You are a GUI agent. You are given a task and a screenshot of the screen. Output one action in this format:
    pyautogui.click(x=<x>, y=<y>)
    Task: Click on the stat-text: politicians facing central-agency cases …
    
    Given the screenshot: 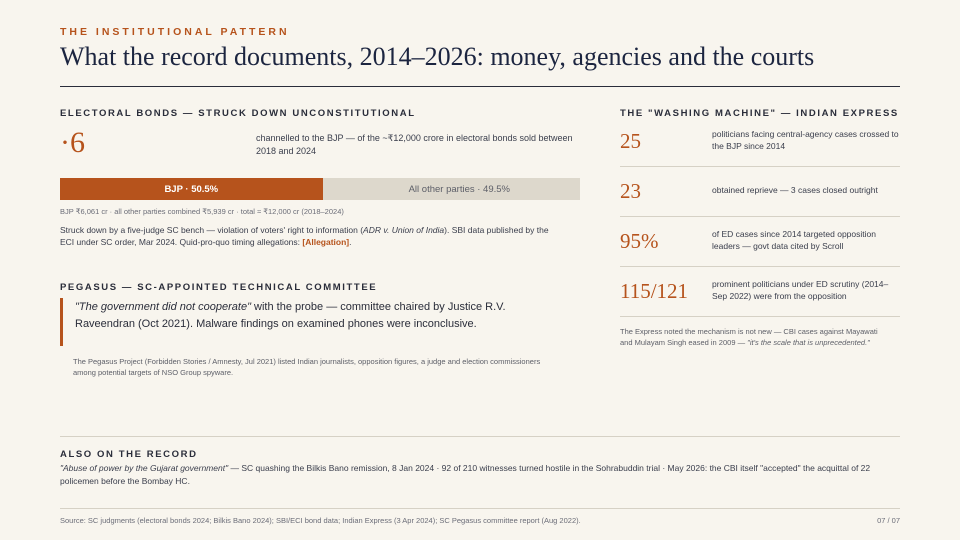 What is the action you would take?
    pyautogui.click(x=805, y=140)
    